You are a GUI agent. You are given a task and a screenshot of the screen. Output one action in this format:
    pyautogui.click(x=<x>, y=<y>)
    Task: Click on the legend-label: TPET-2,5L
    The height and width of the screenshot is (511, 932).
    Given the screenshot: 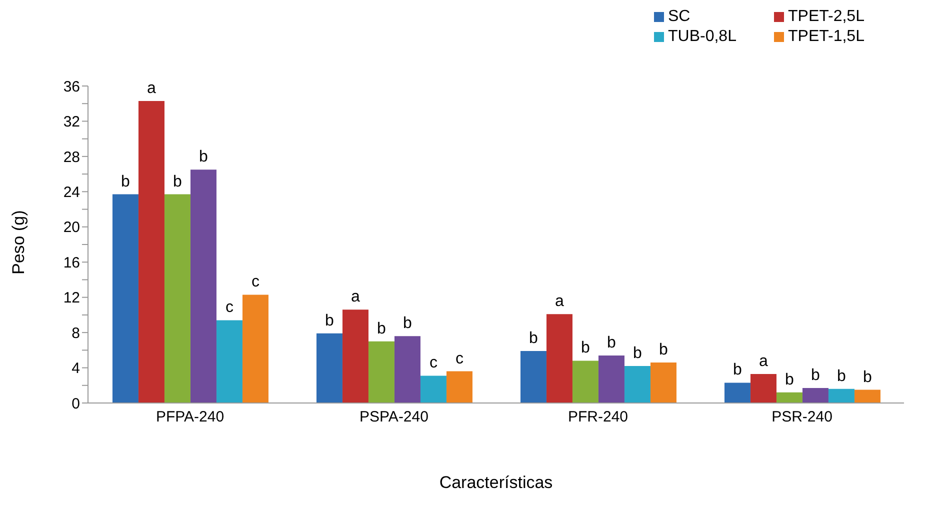 What is the action you would take?
    pyautogui.click(x=826, y=17)
    